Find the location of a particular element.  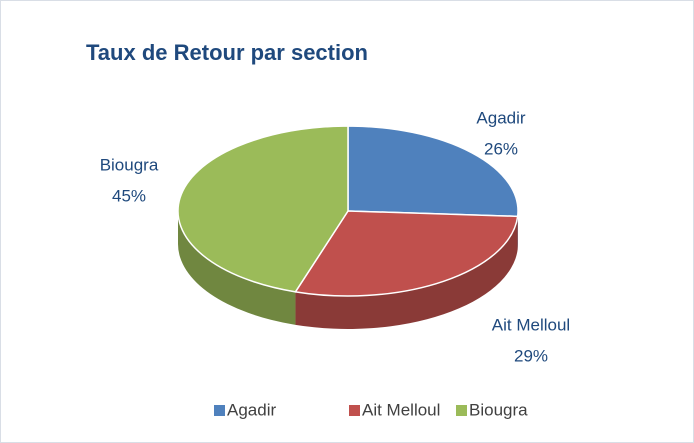

legend-label: Ait Melloul is located at coordinates (401, 409).